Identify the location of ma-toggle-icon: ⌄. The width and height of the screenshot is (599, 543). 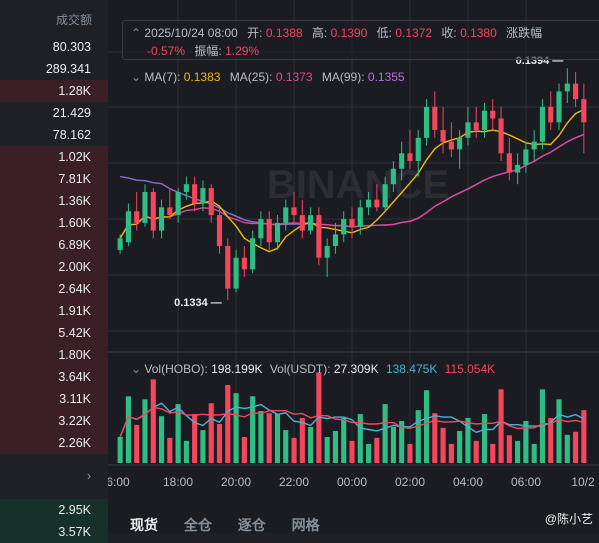
(136, 77).